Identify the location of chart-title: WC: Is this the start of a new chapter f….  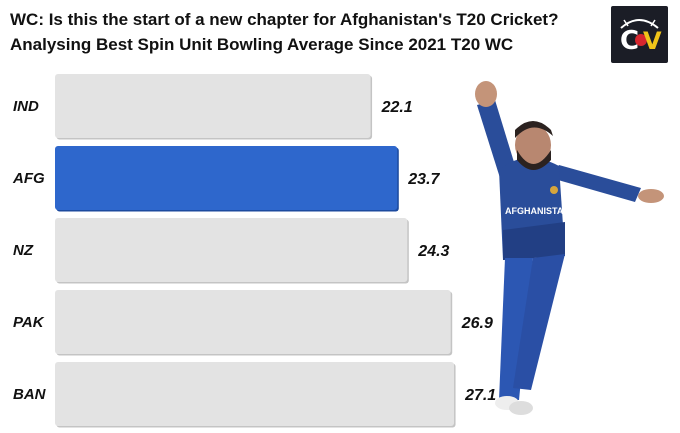
(310, 32).